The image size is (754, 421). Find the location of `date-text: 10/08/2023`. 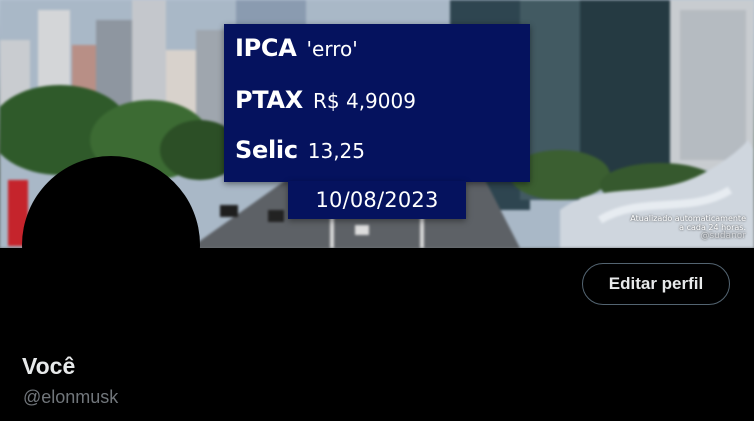

date-text: 10/08/2023 is located at coordinates (377, 200).